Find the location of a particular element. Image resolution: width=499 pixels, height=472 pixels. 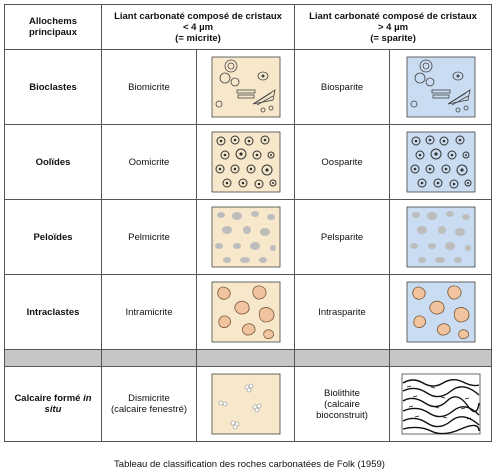

intramicrite-illustration is located at coordinates (245, 312).